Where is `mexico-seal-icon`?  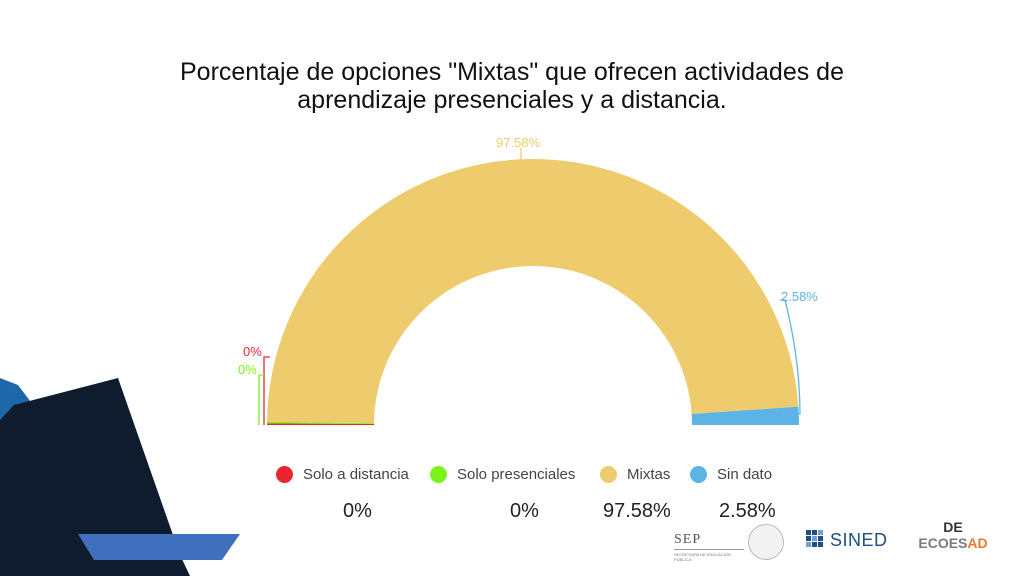
mexico-seal-icon is located at coordinates (766, 542).